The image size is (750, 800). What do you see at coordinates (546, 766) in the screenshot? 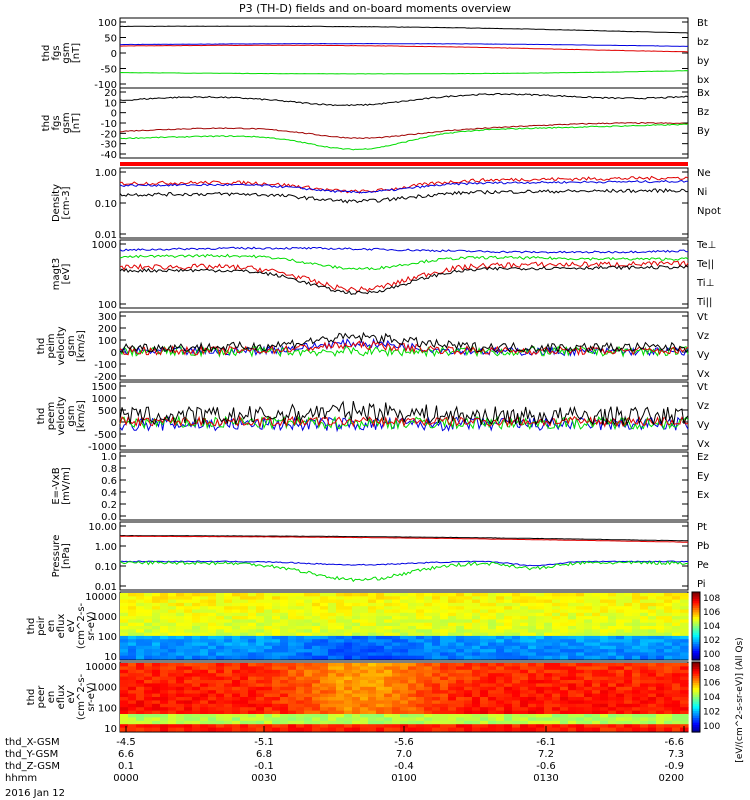
I see `orbit-value: -0.6` at bounding box center [546, 766].